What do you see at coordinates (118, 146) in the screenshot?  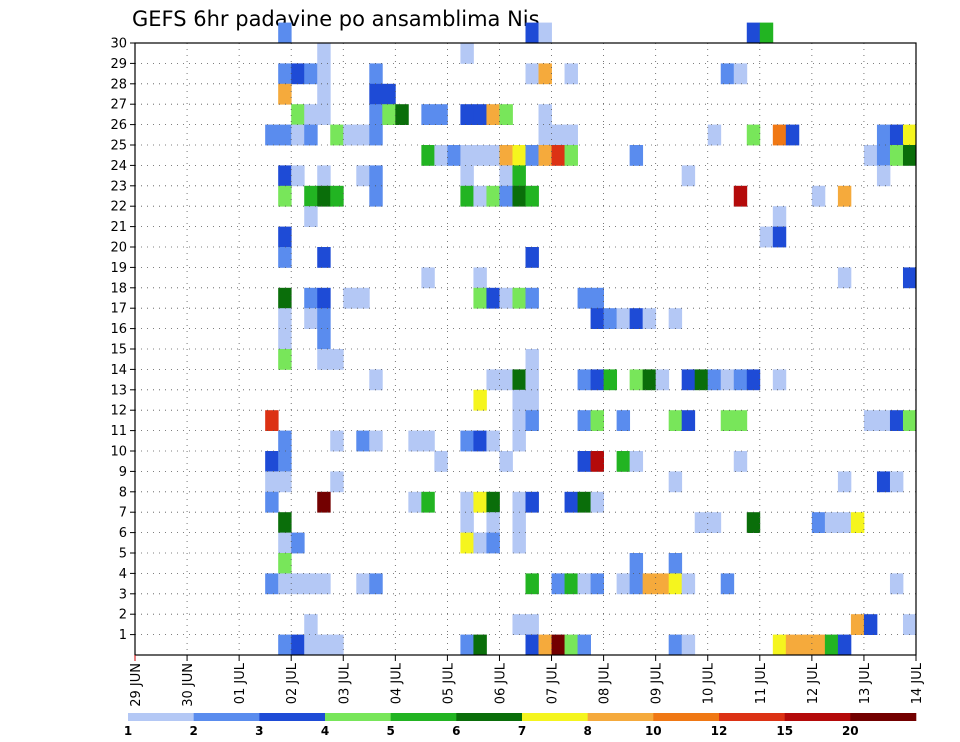 I see `y-tick-label: 25` at bounding box center [118, 146].